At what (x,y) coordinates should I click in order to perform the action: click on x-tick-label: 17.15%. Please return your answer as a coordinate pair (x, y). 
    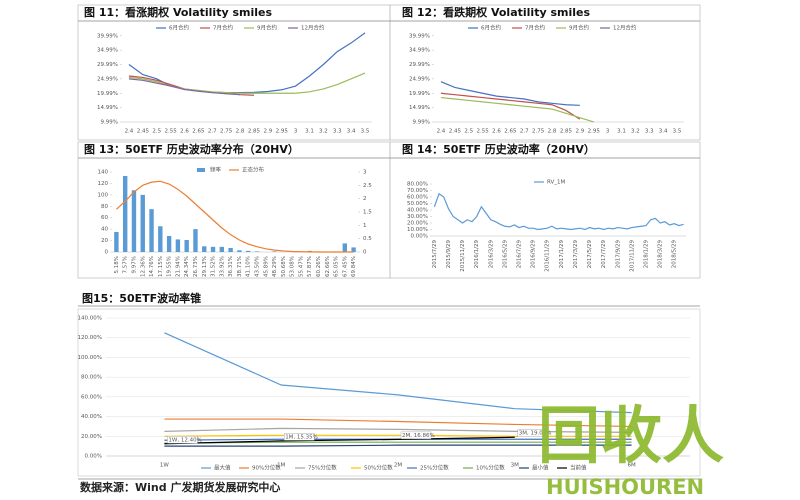
    Looking at the image, I should click on (161, 266).